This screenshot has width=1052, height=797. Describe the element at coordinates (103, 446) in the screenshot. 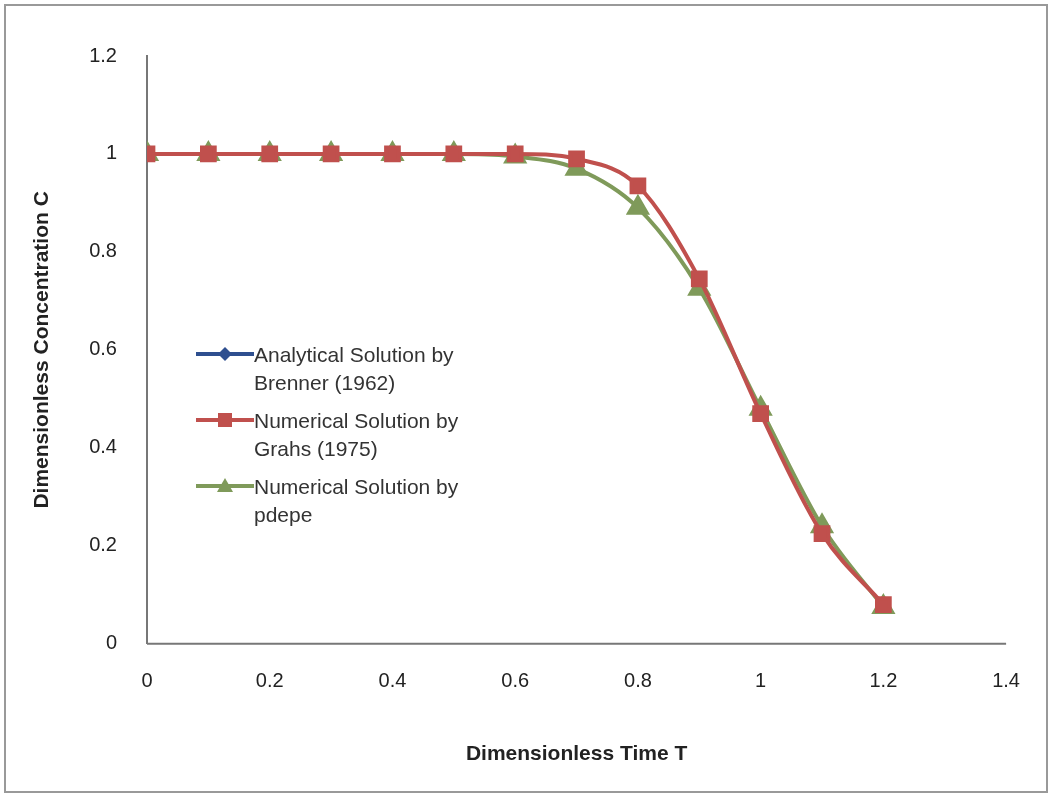

I see `y-tick-label: 0.4` at that location.